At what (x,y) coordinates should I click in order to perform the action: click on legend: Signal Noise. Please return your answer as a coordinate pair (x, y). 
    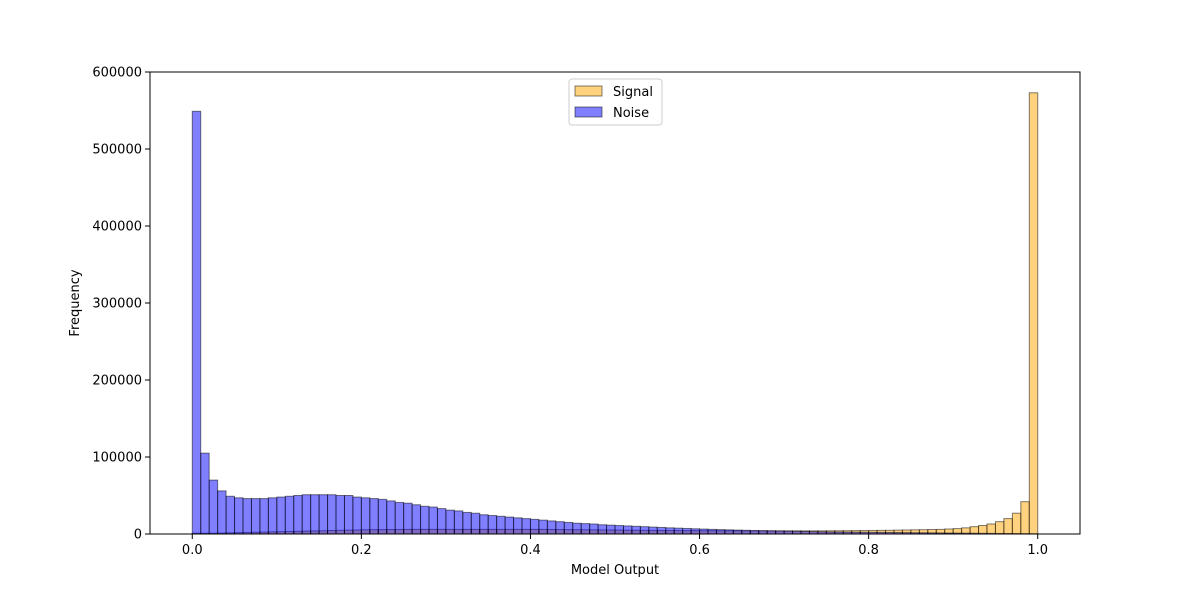
    Looking at the image, I should click on (615, 102).